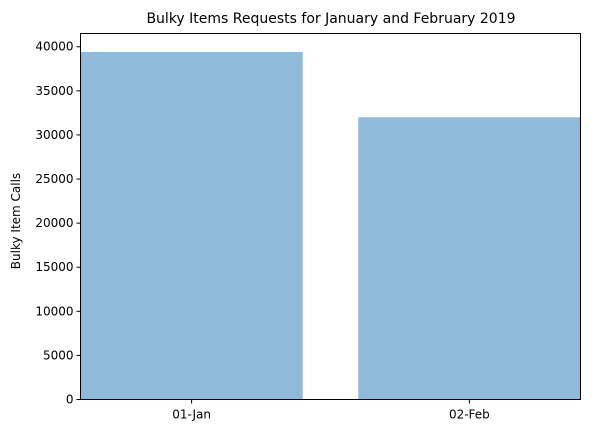 The width and height of the screenshot is (592, 437). I want to click on y-tick-label: 30000, so click(54, 135).